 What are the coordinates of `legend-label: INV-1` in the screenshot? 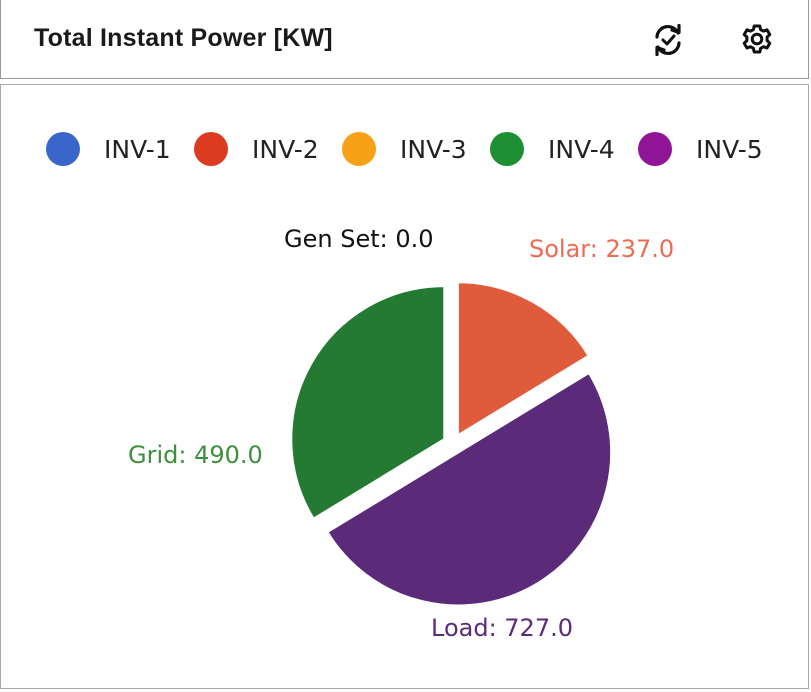 It's located at (137, 149).